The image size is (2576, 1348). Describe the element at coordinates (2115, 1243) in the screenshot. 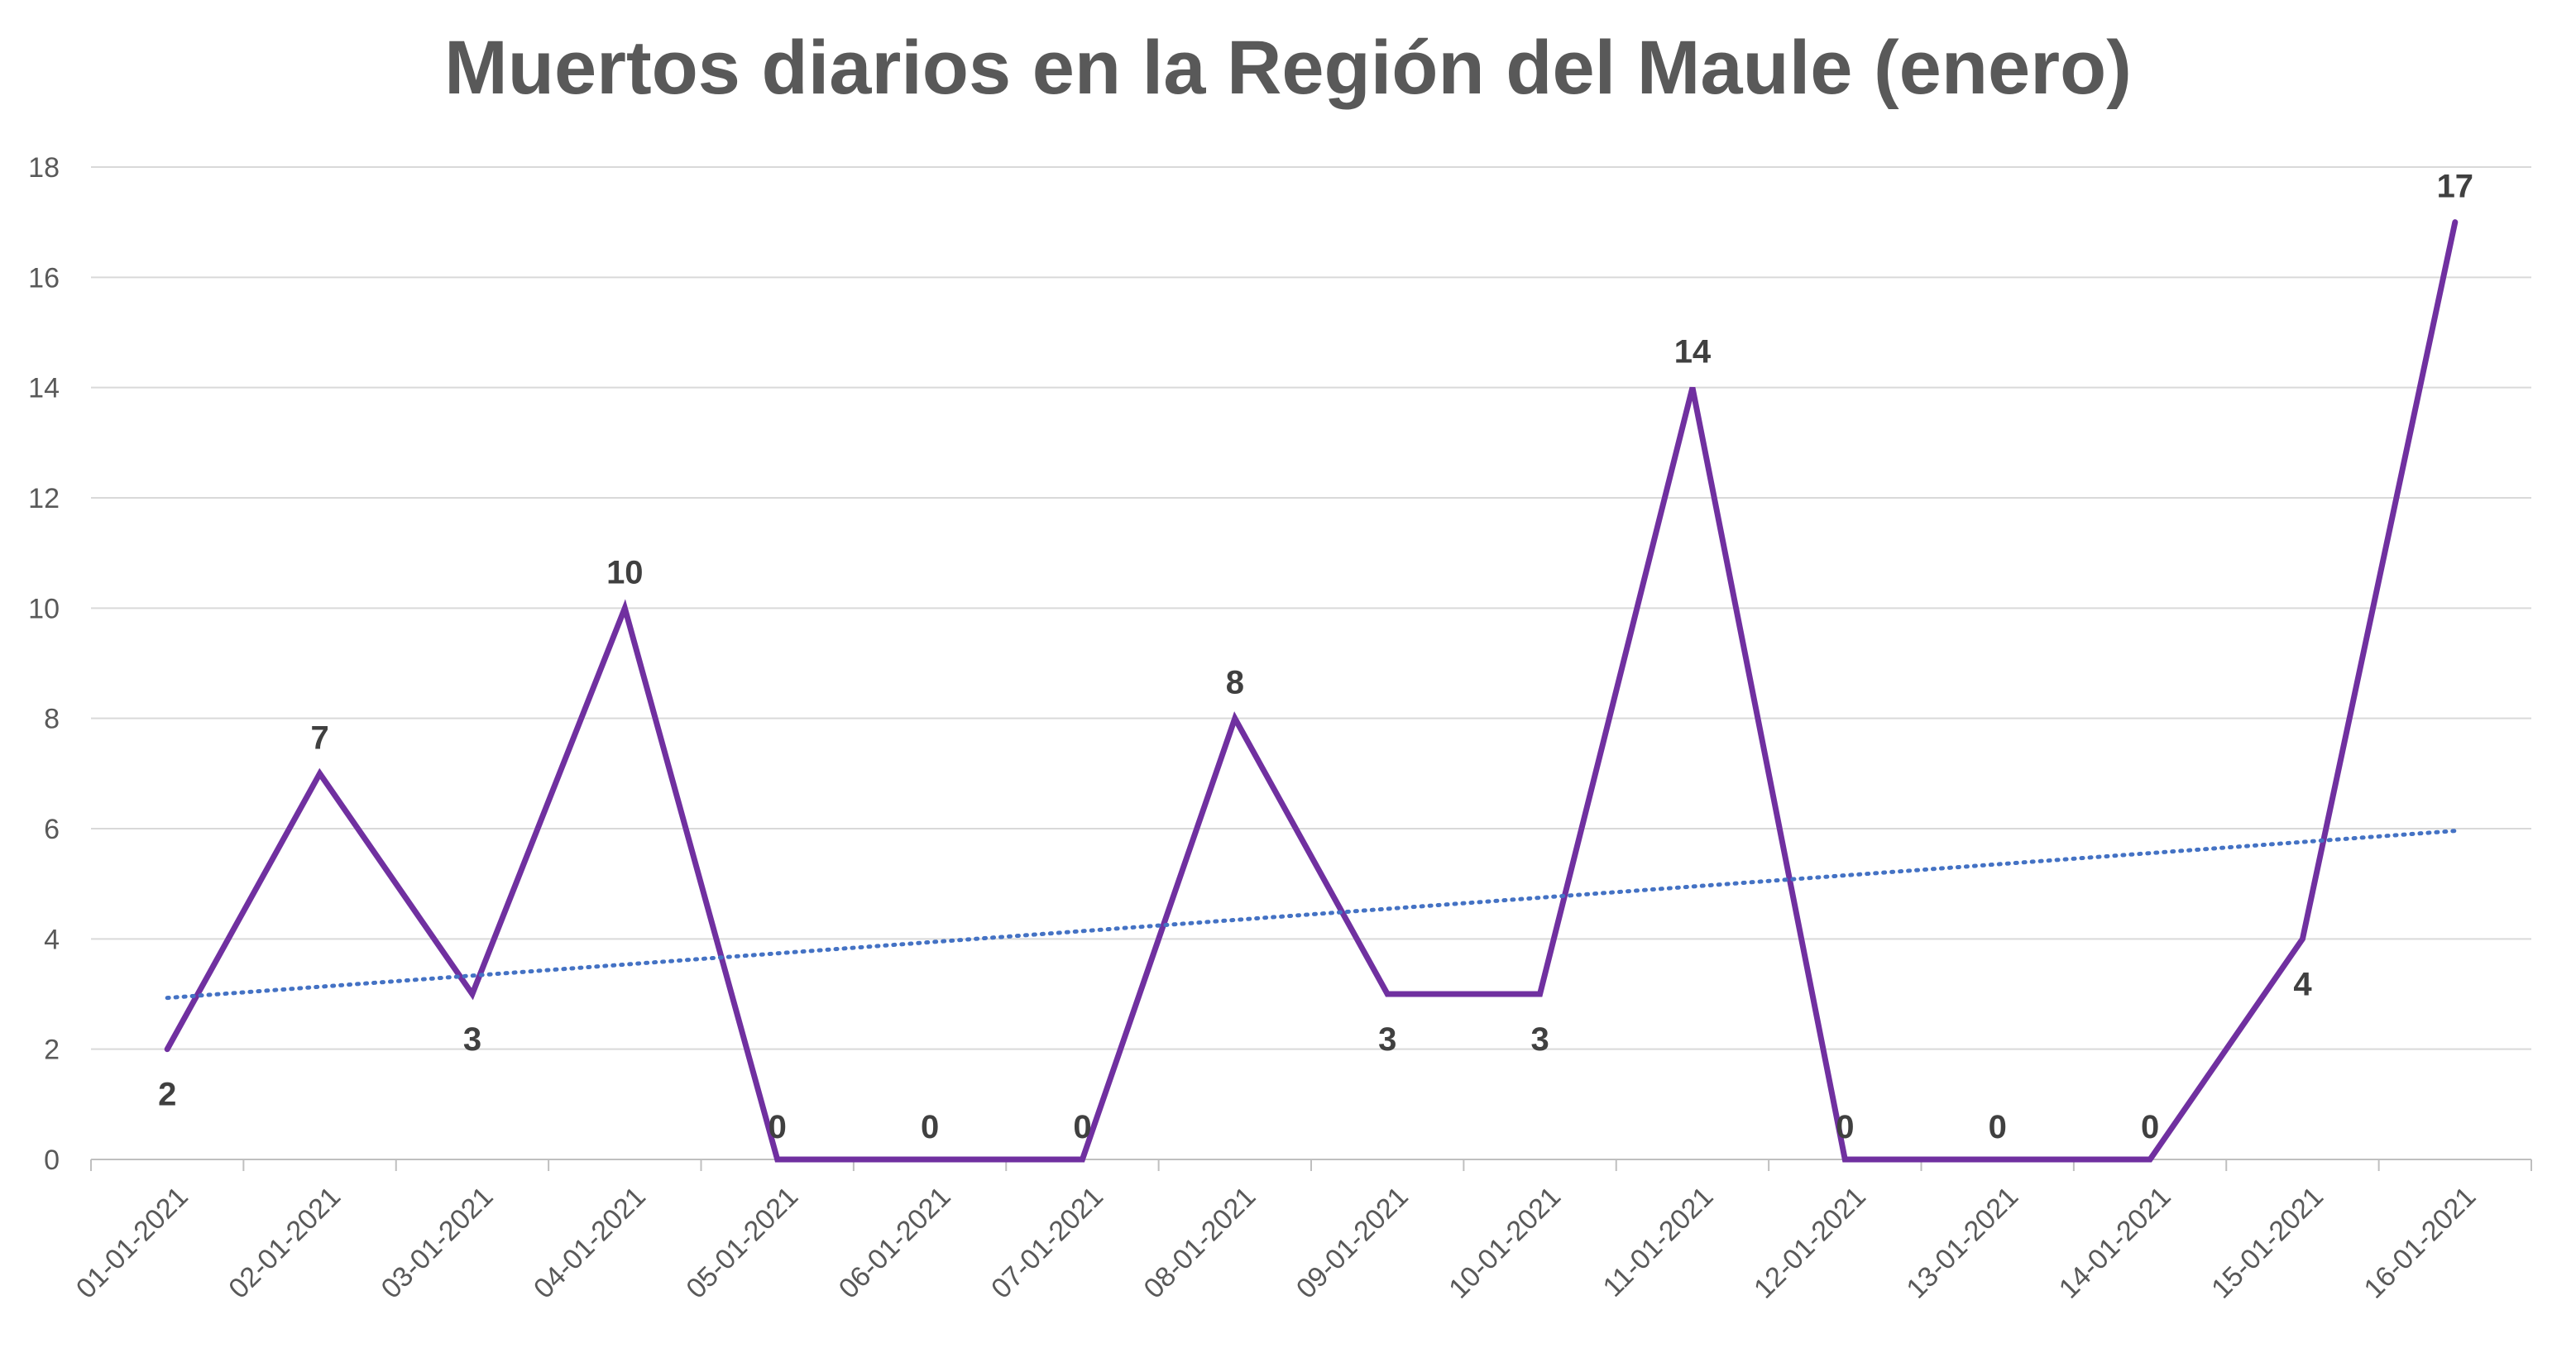

I see `x-tick-label: 14-01-2021` at that location.